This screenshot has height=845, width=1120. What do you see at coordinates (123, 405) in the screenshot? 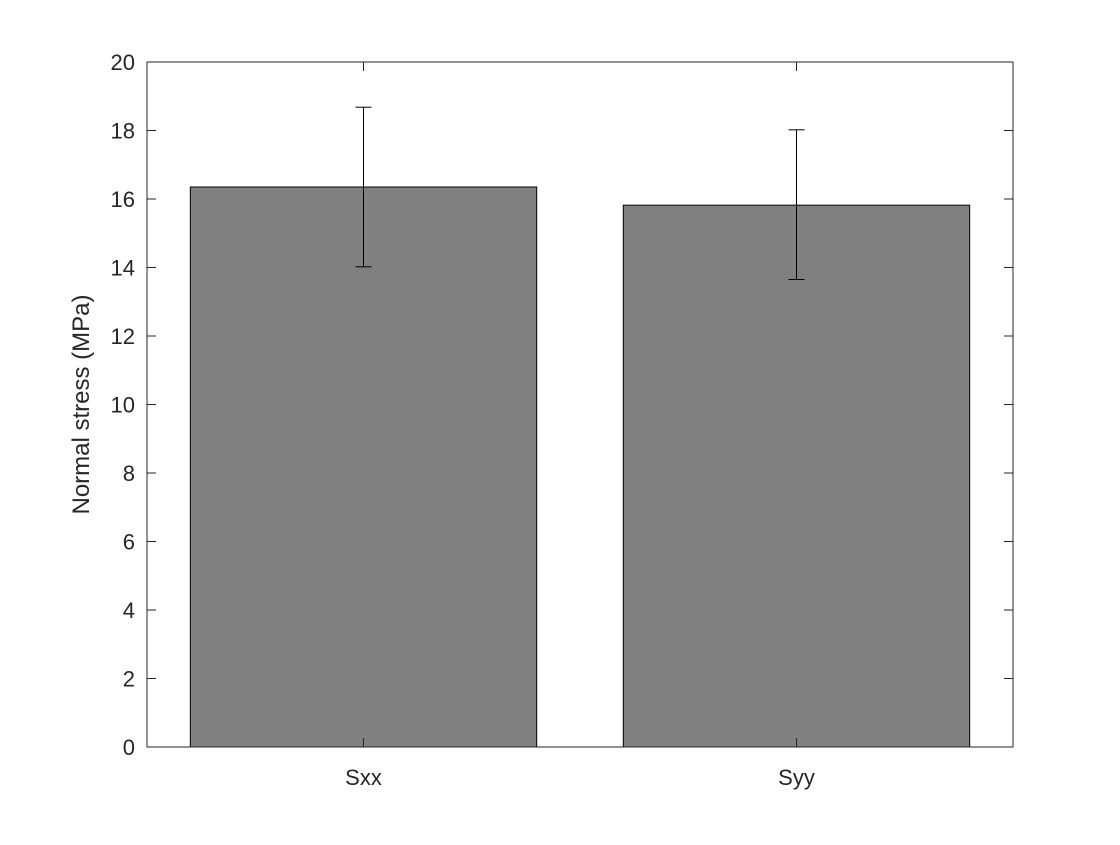
I see `y-tick-label: 10` at bounding box center [123, 405].